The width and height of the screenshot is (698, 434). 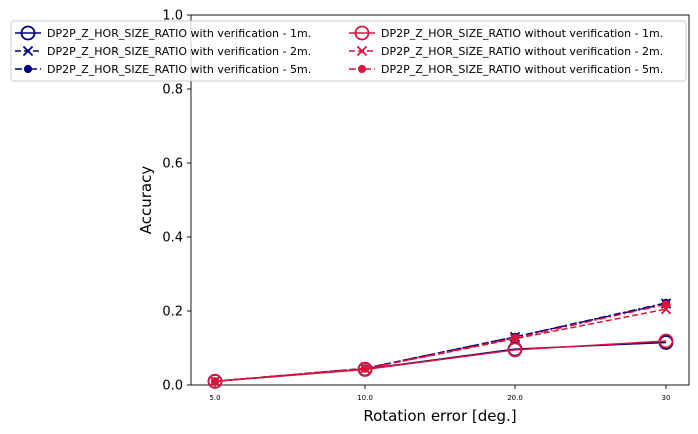 I want to click on legend-box, so click(x=348, y=51).